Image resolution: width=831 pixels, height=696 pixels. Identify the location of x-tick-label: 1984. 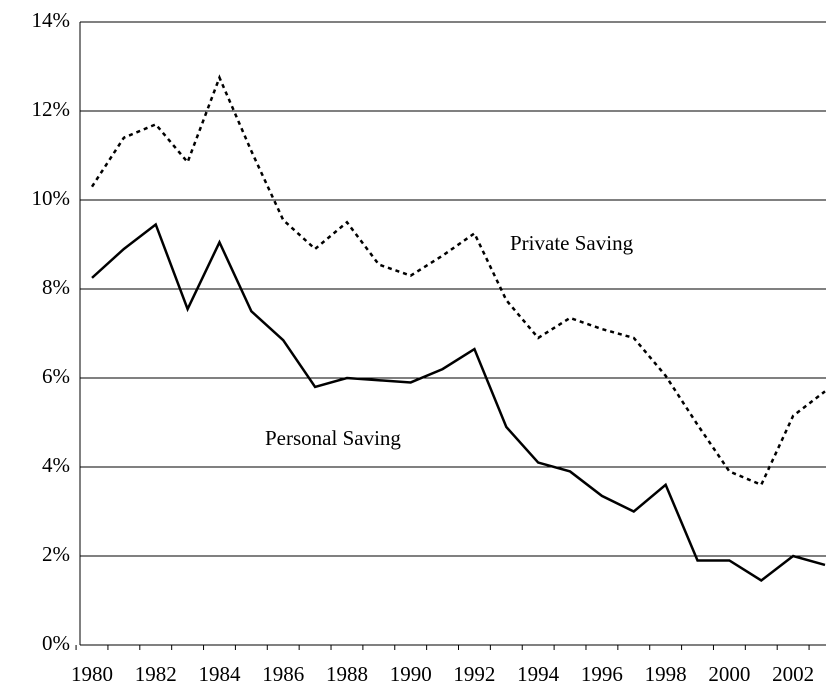
(219, 674).